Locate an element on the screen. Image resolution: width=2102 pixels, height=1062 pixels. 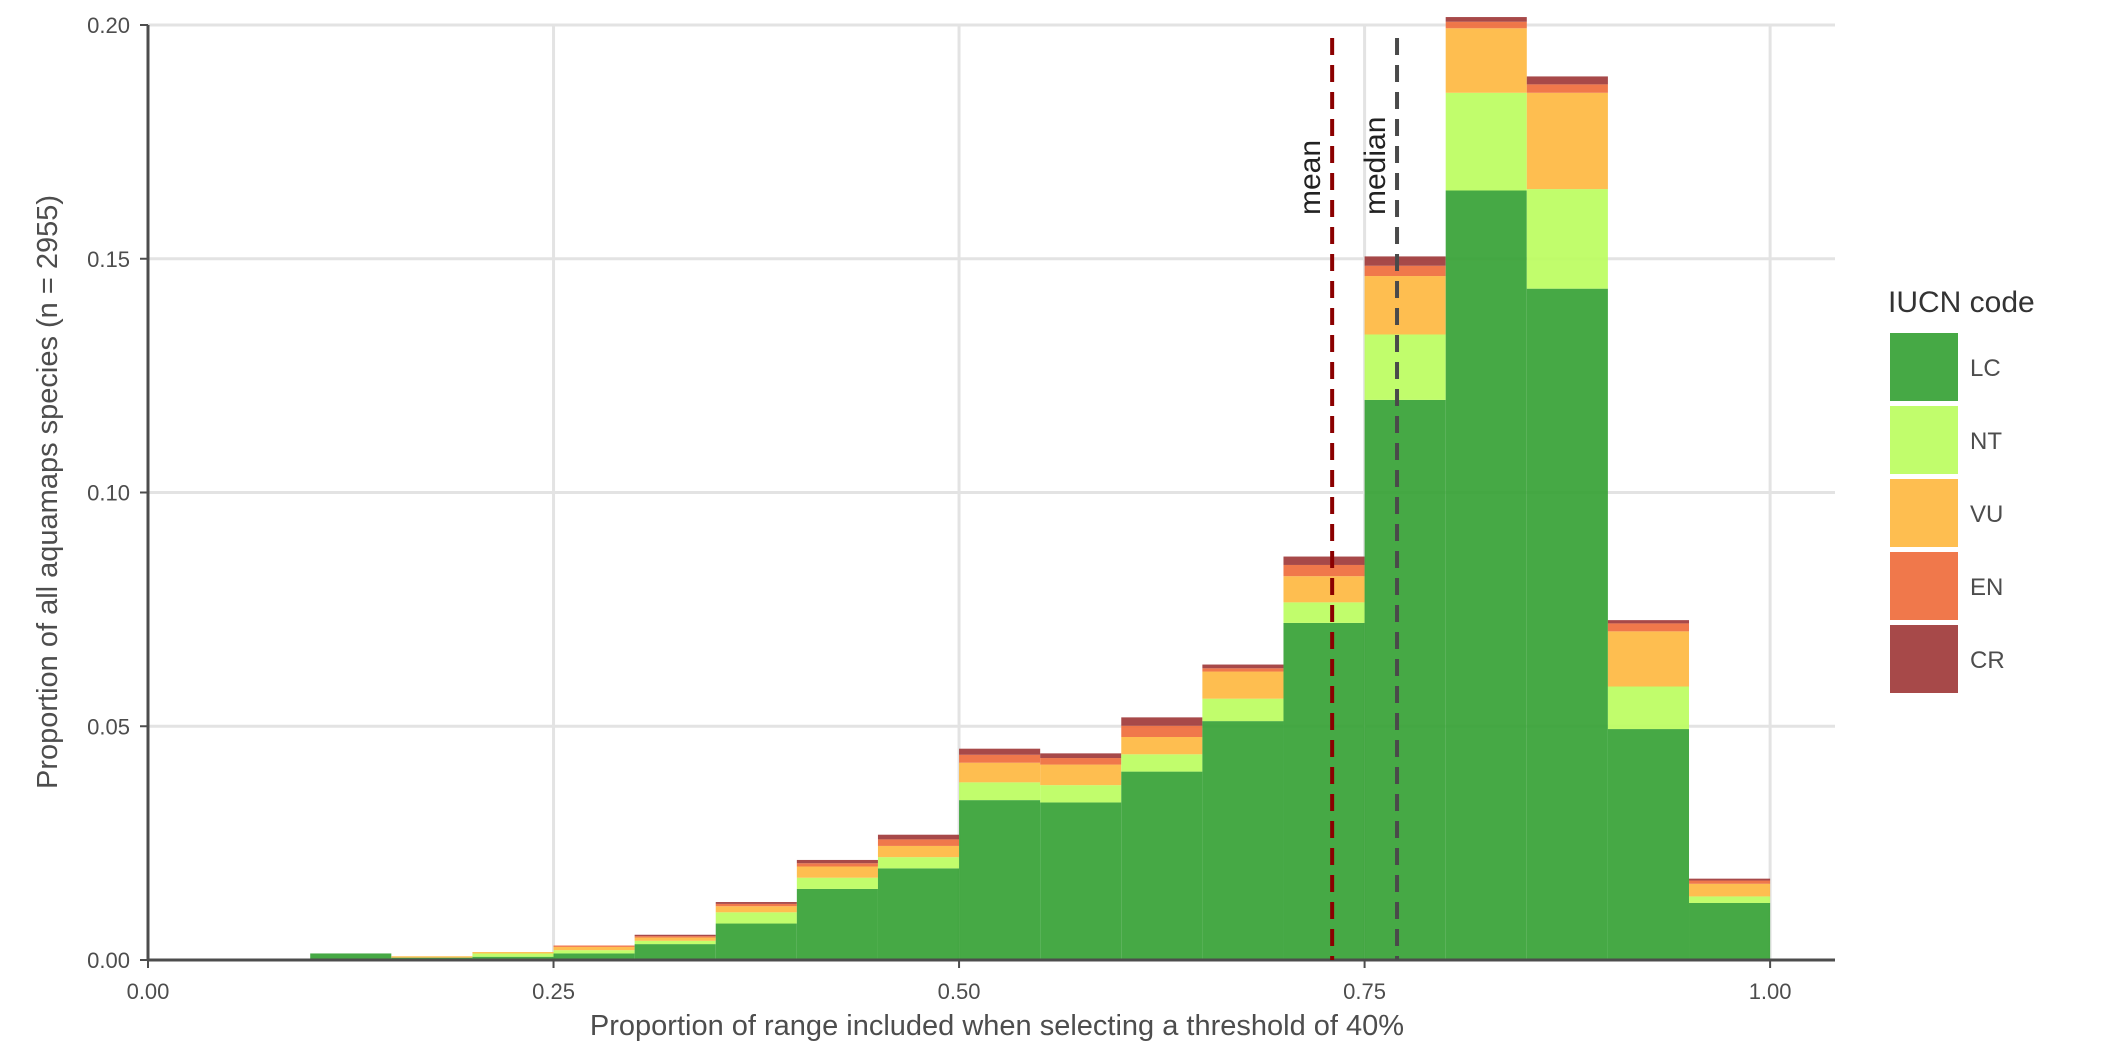
x-tick-label-1: 0.25 is located at coordinates (553, 991).